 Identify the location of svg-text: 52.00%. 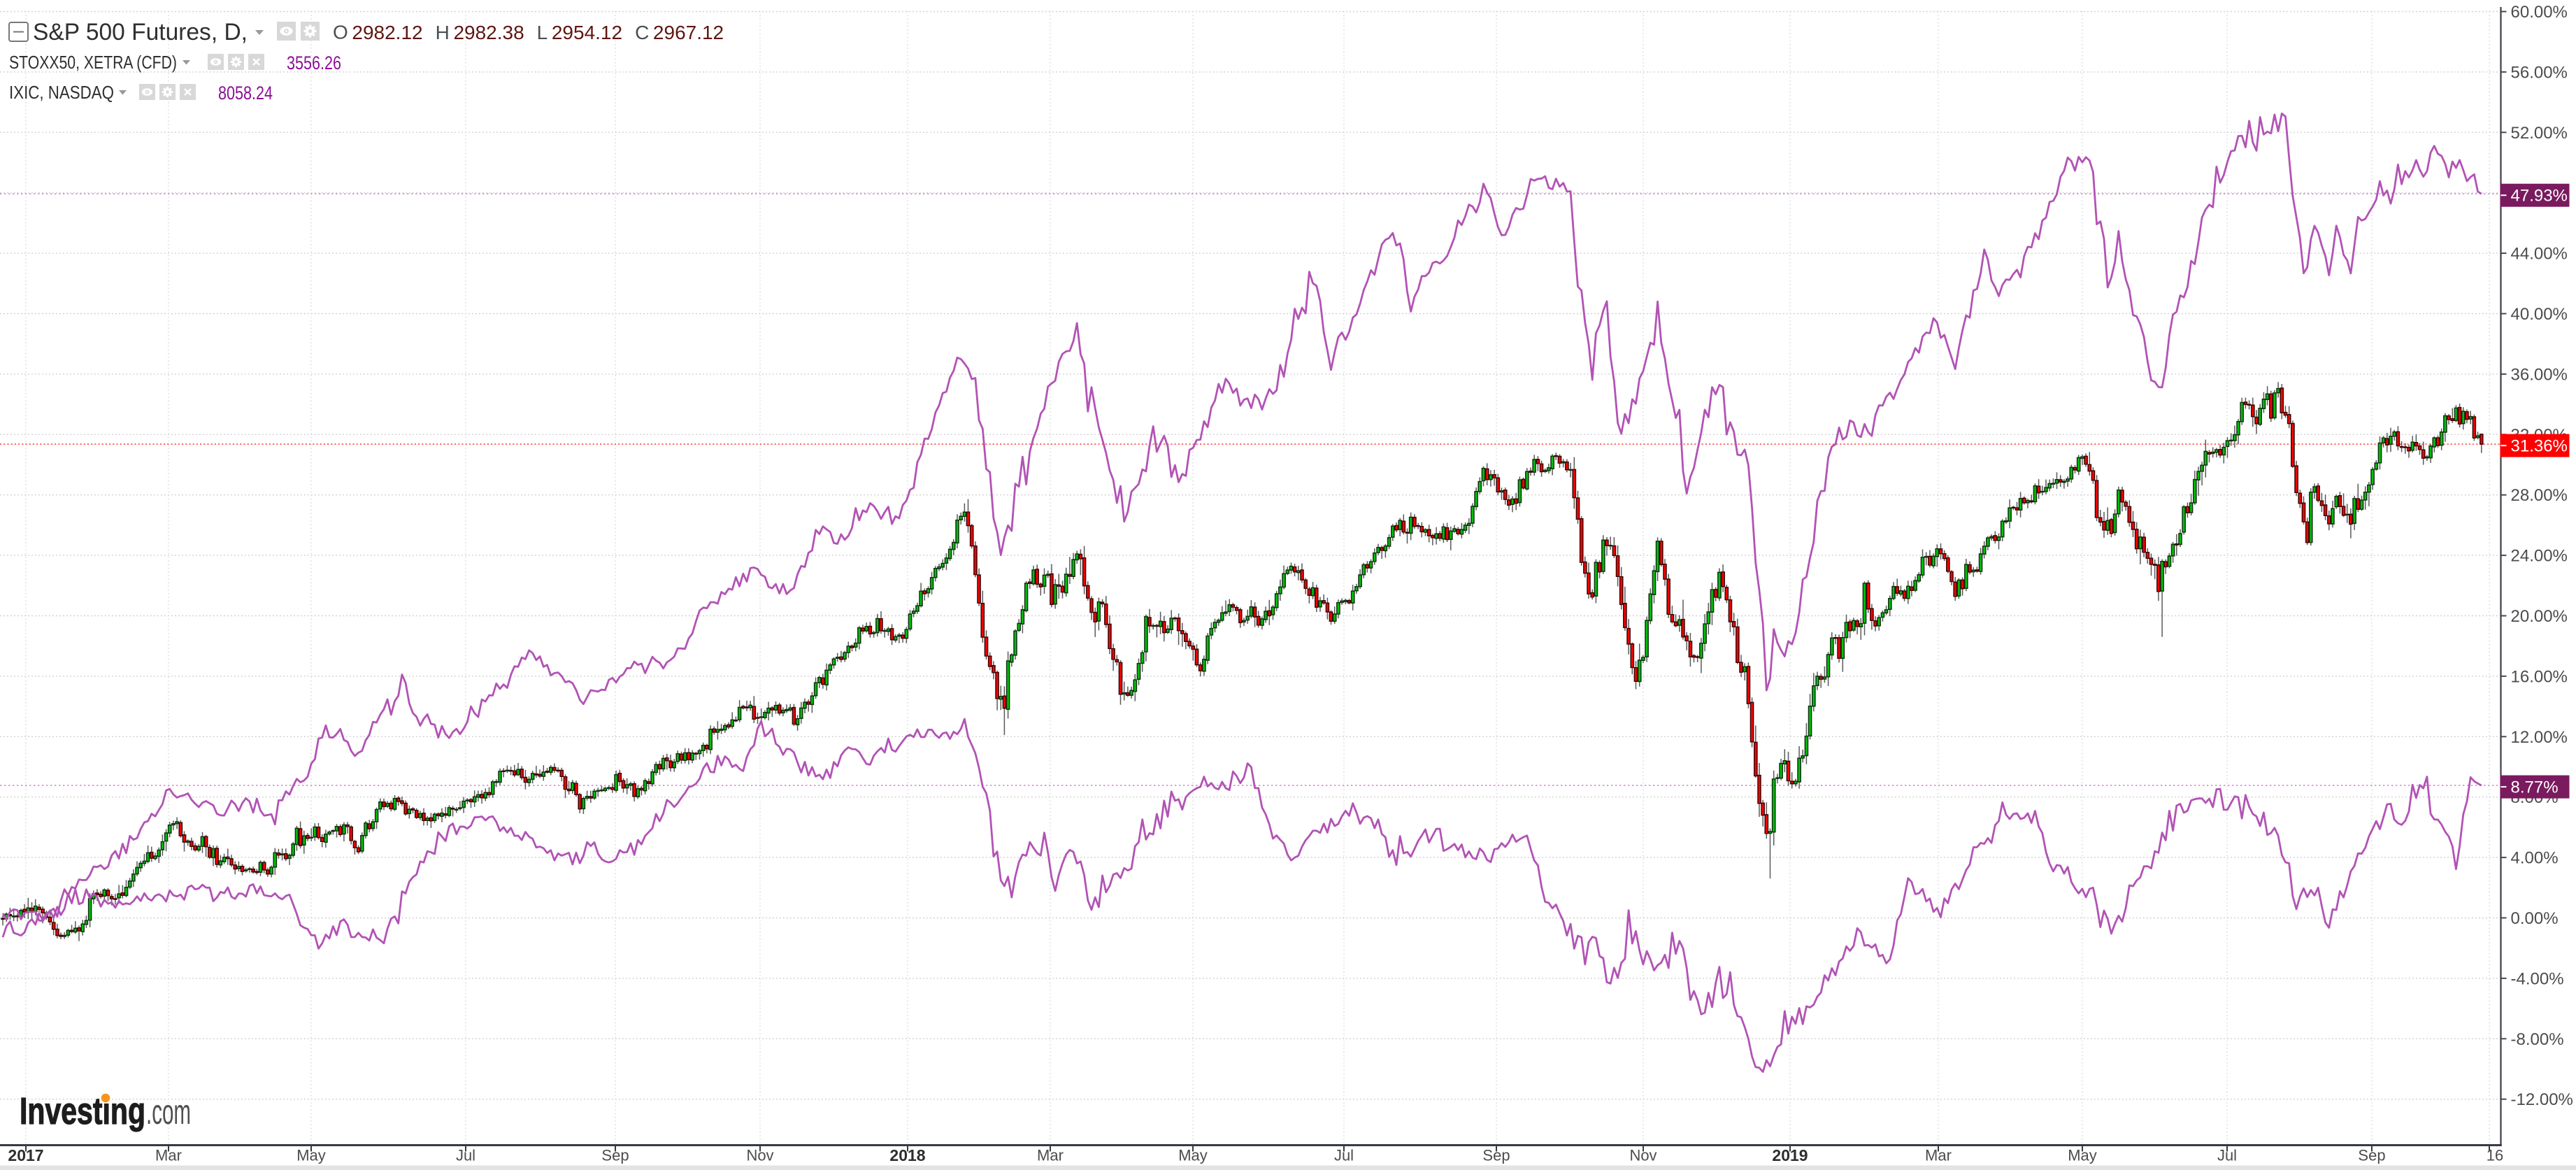
(2539, 133).